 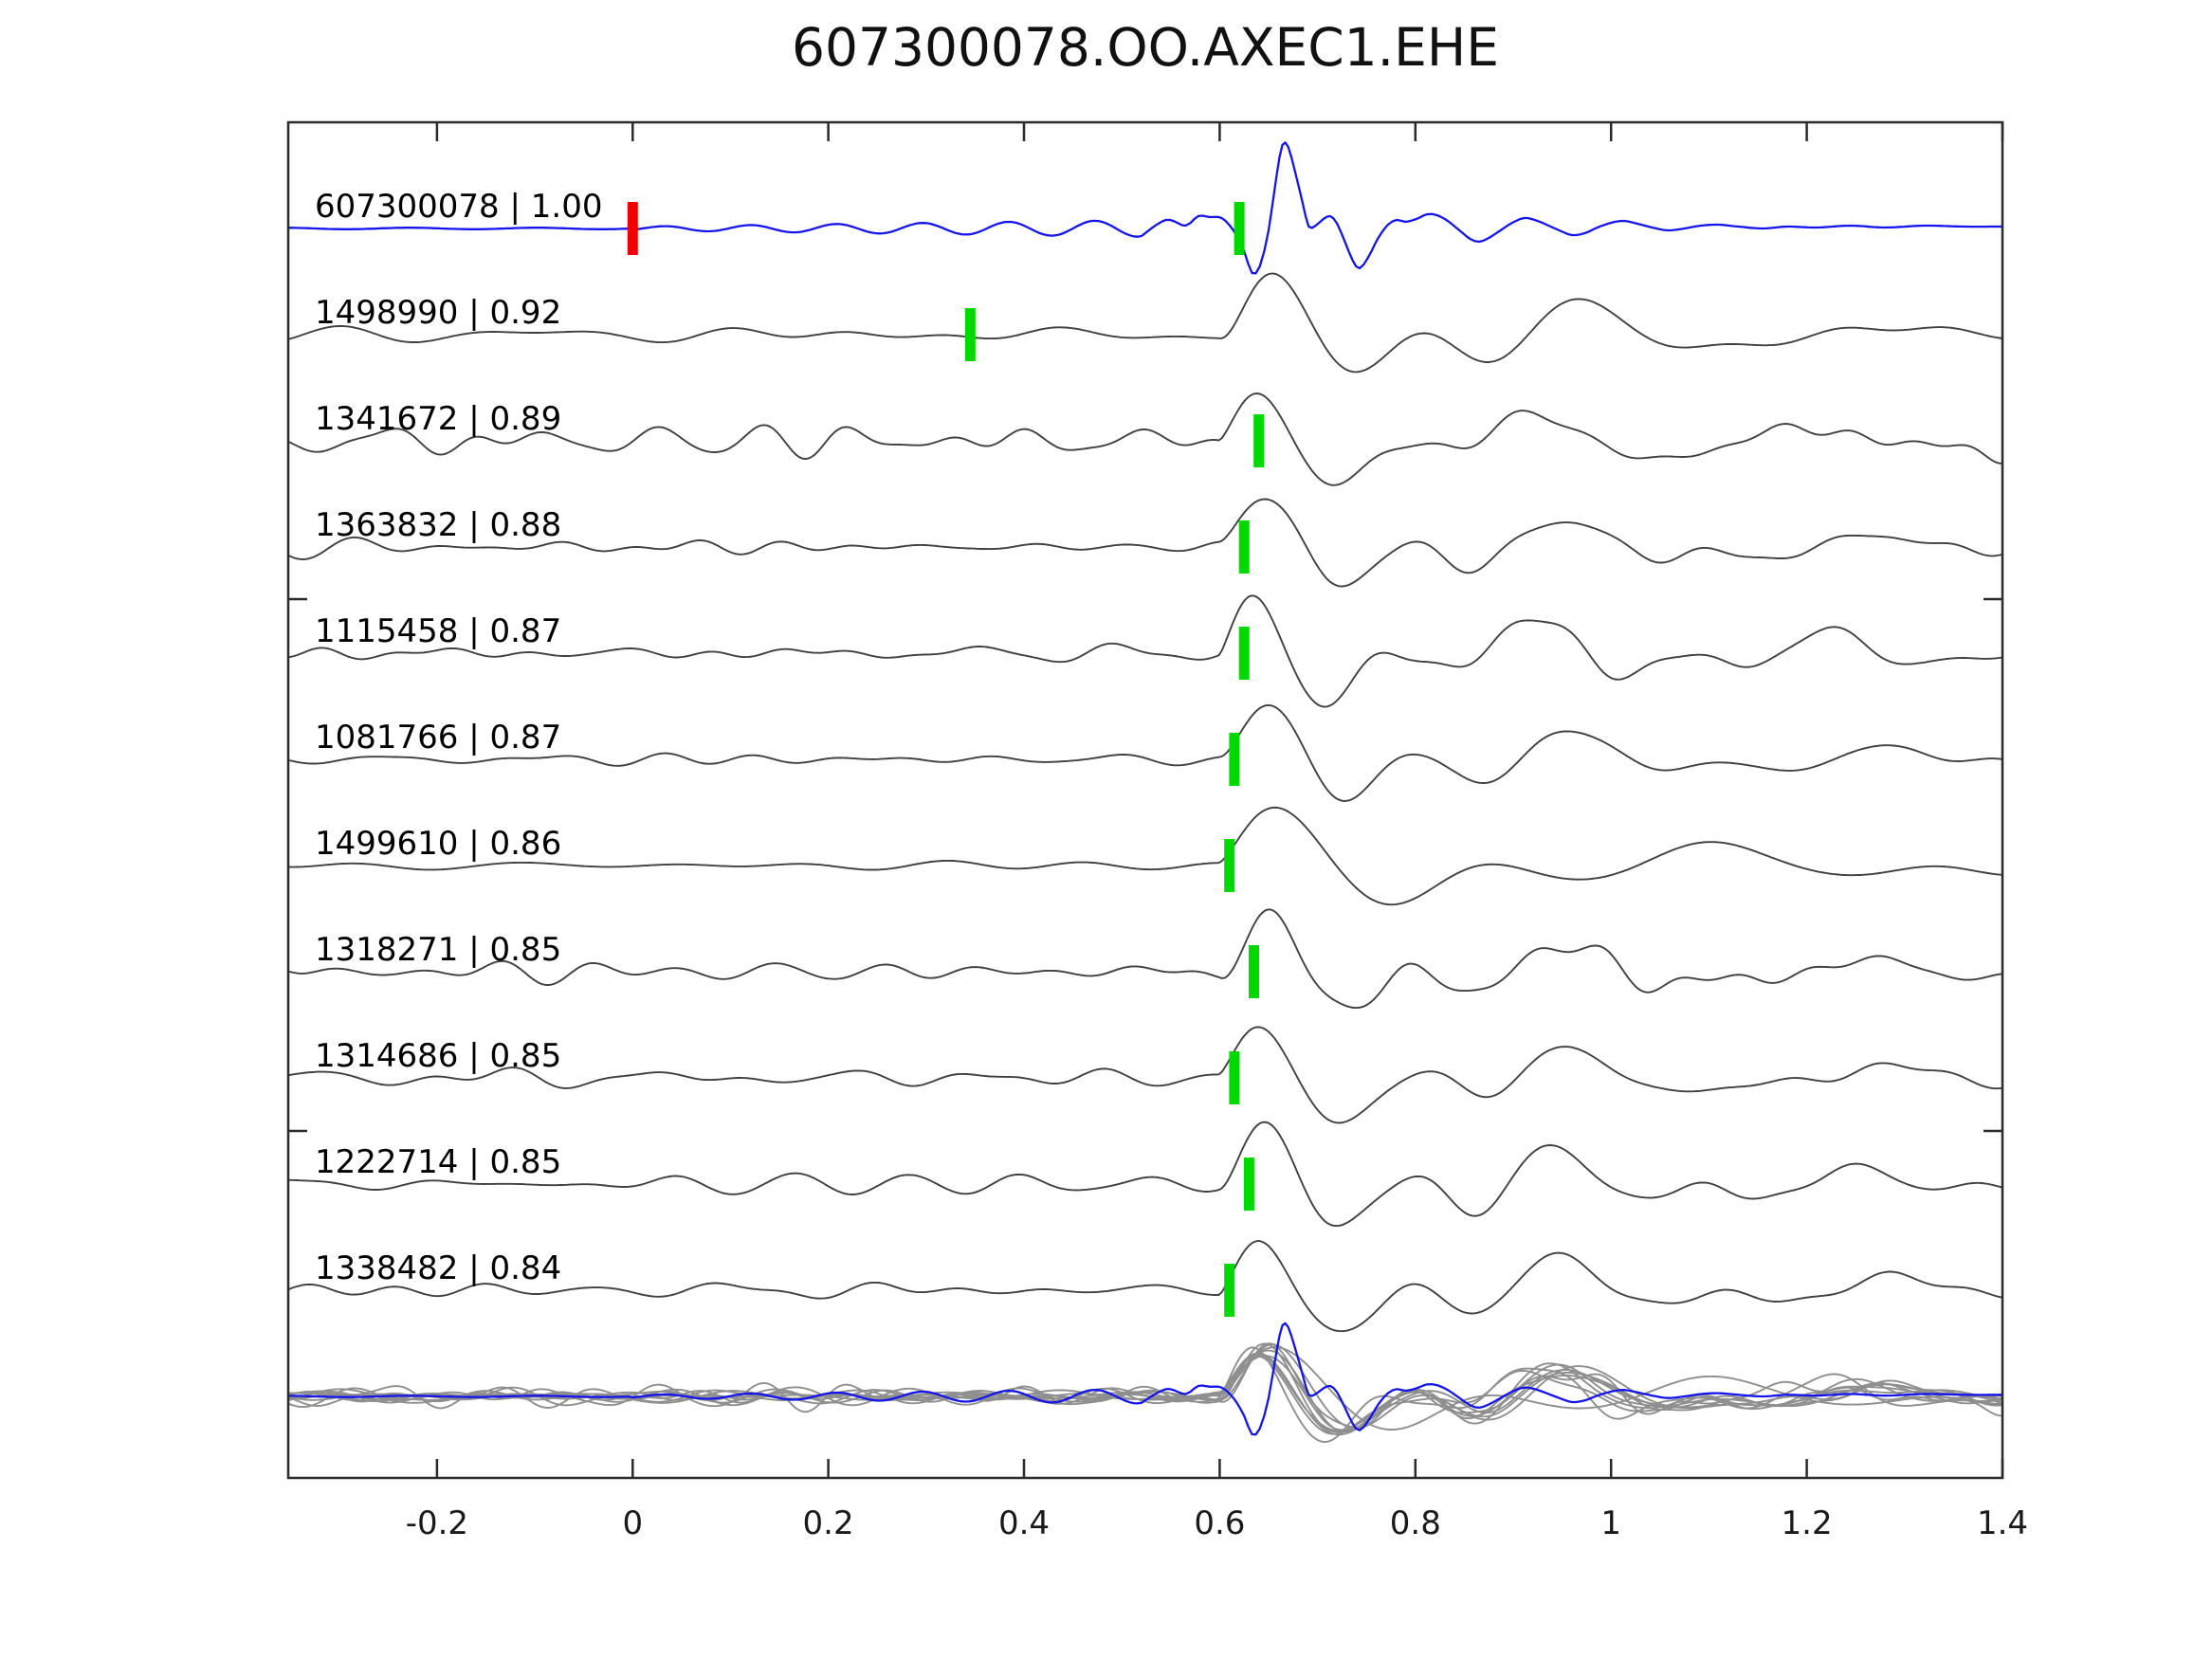 I want to click on trace-label-1081766: 1081766 | 0.87, so click(x=438, y=738).